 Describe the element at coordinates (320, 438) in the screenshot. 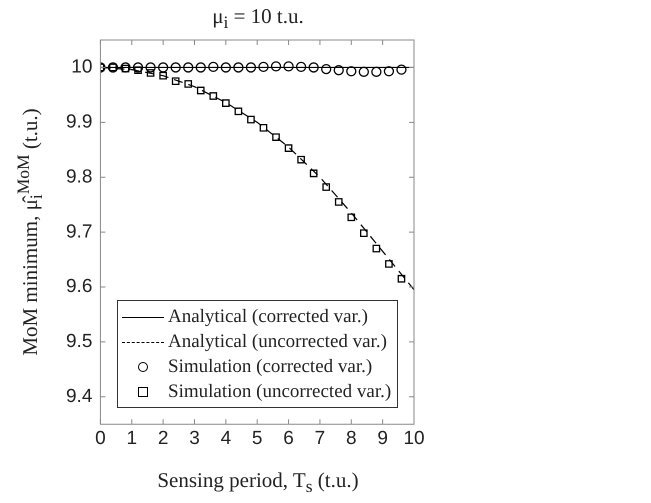

I see `x-tick-label: 7` at that location.